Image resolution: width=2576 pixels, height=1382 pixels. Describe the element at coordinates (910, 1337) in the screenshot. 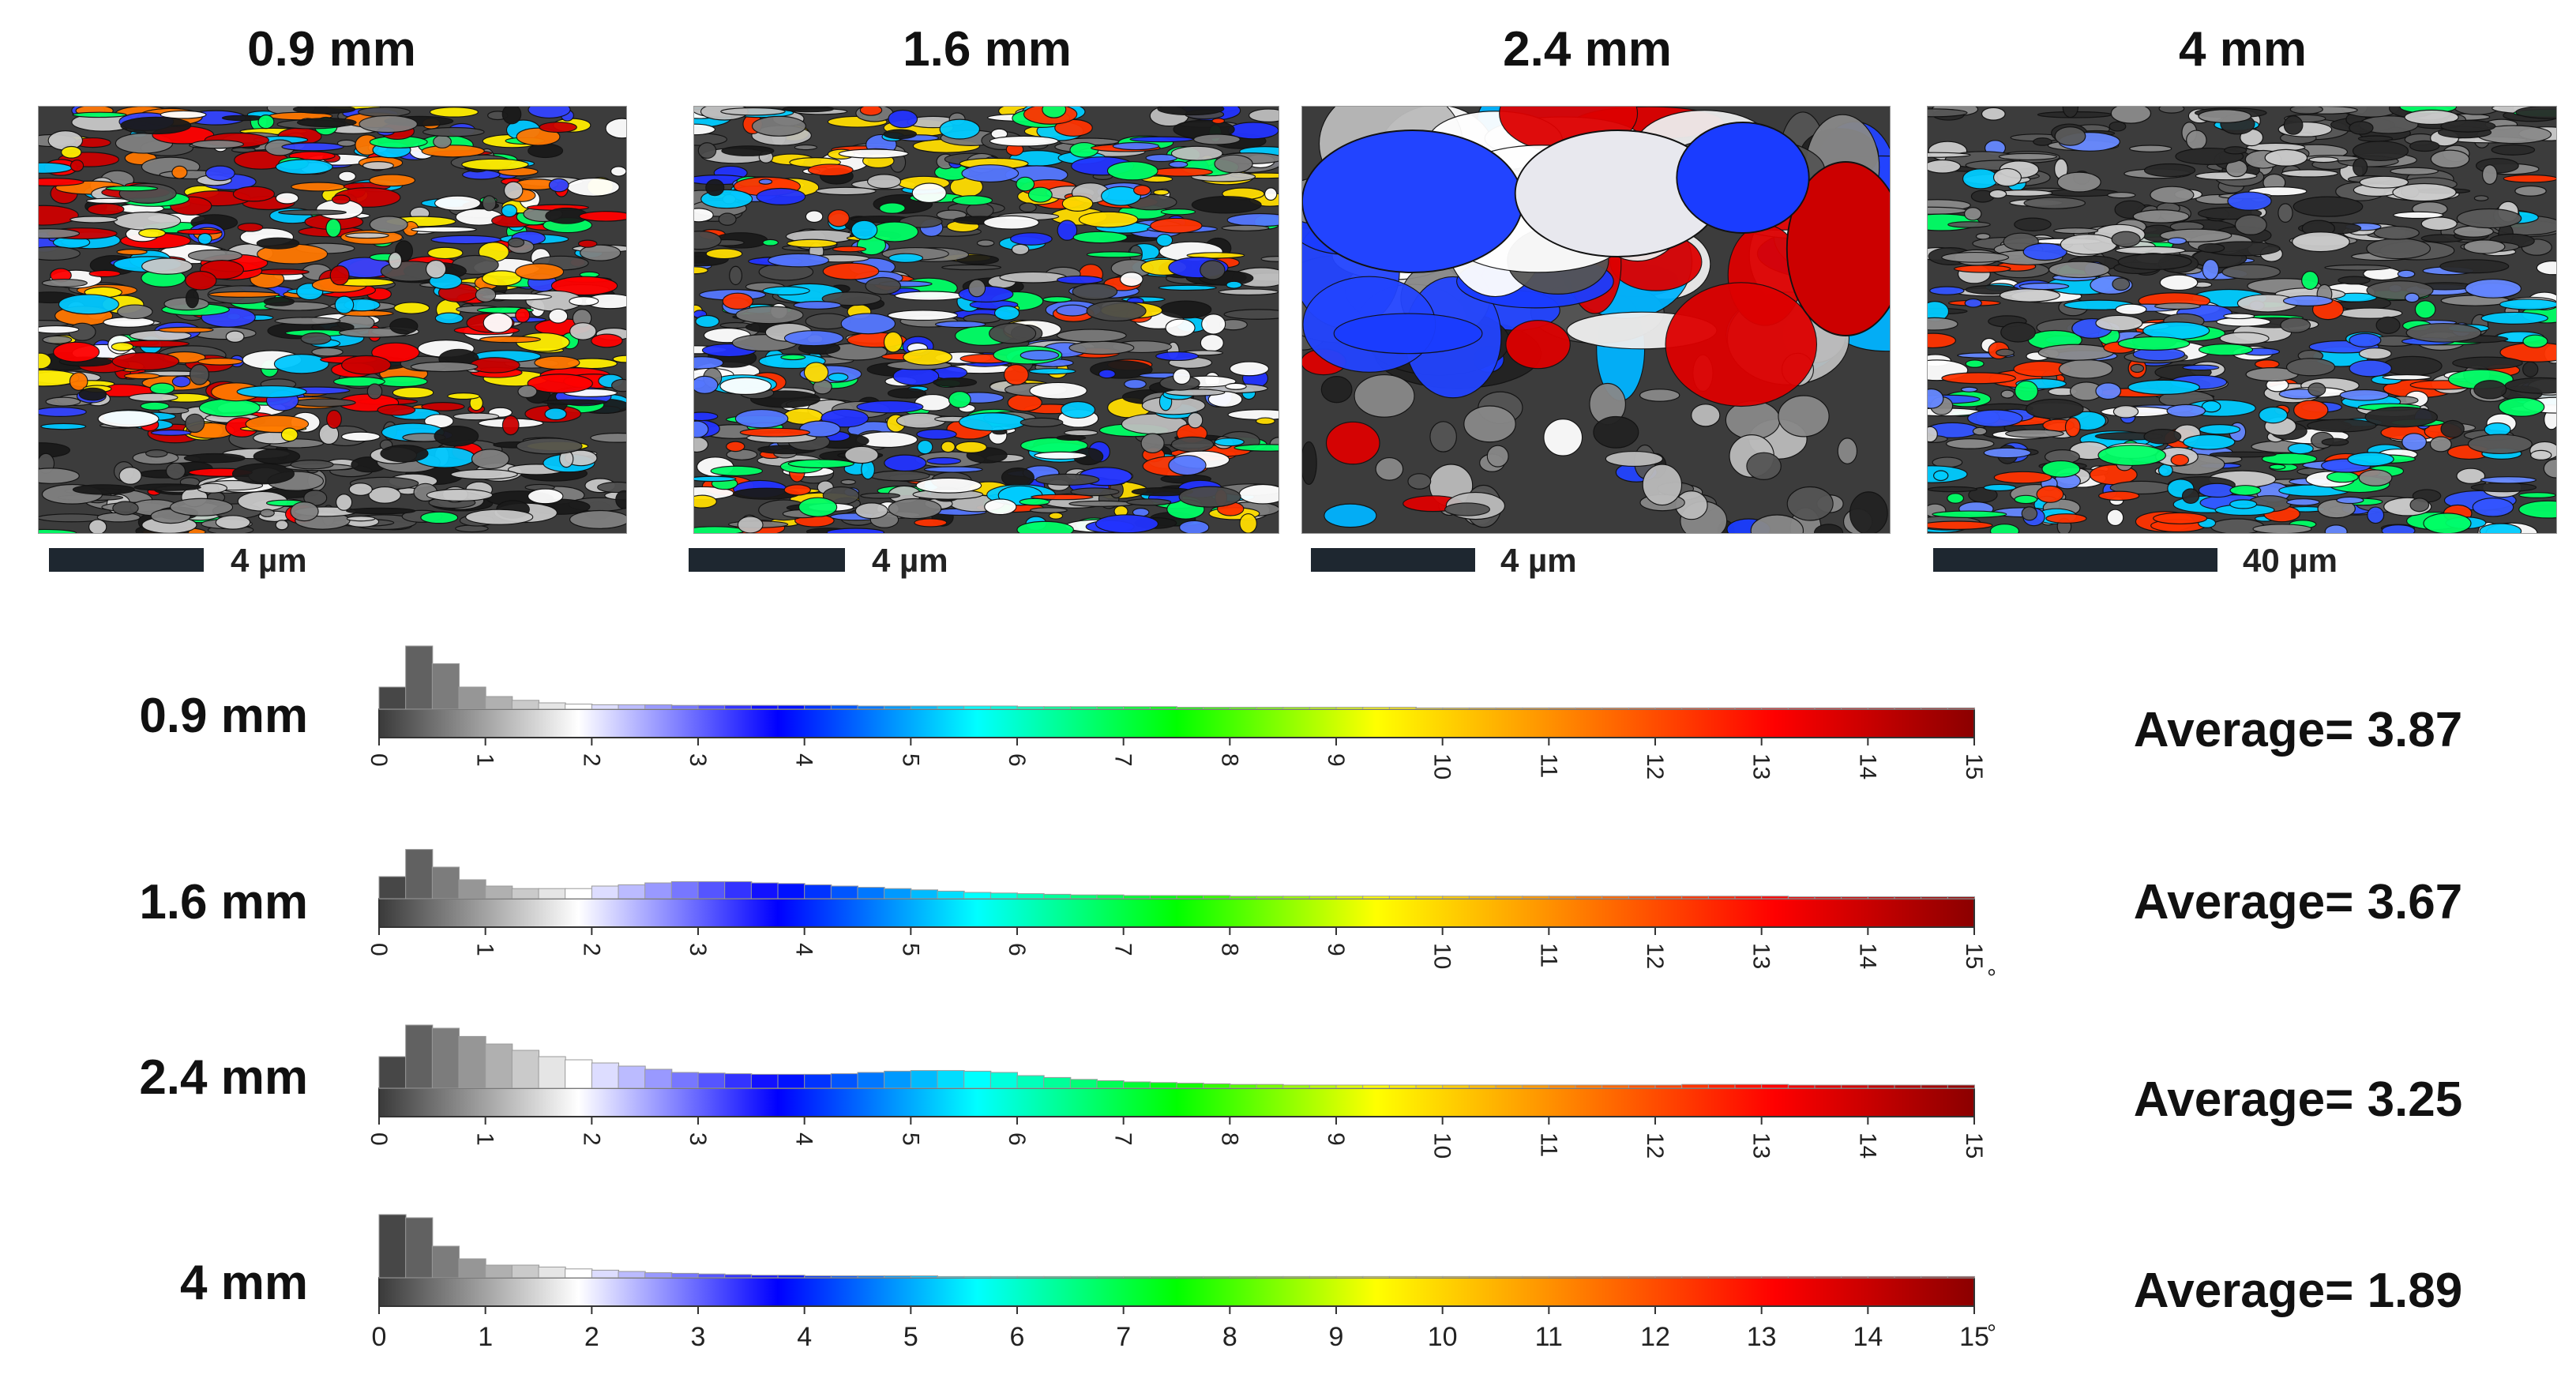

I see `x-tick-label: 5` at that location.